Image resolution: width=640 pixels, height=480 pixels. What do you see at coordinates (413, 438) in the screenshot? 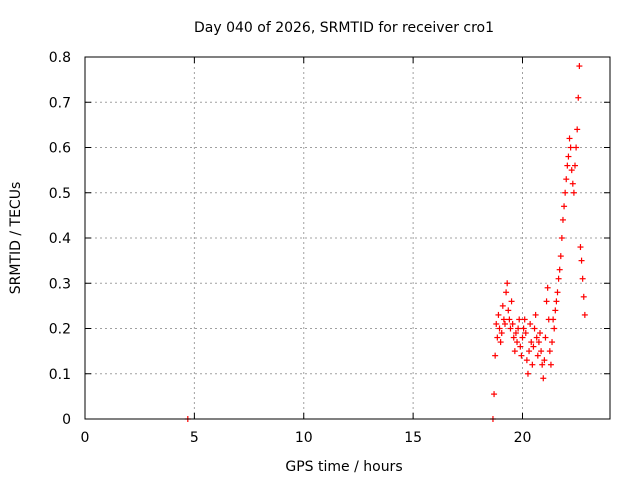
I see `x-tick-label: 15` at bounding box center [413, 438].